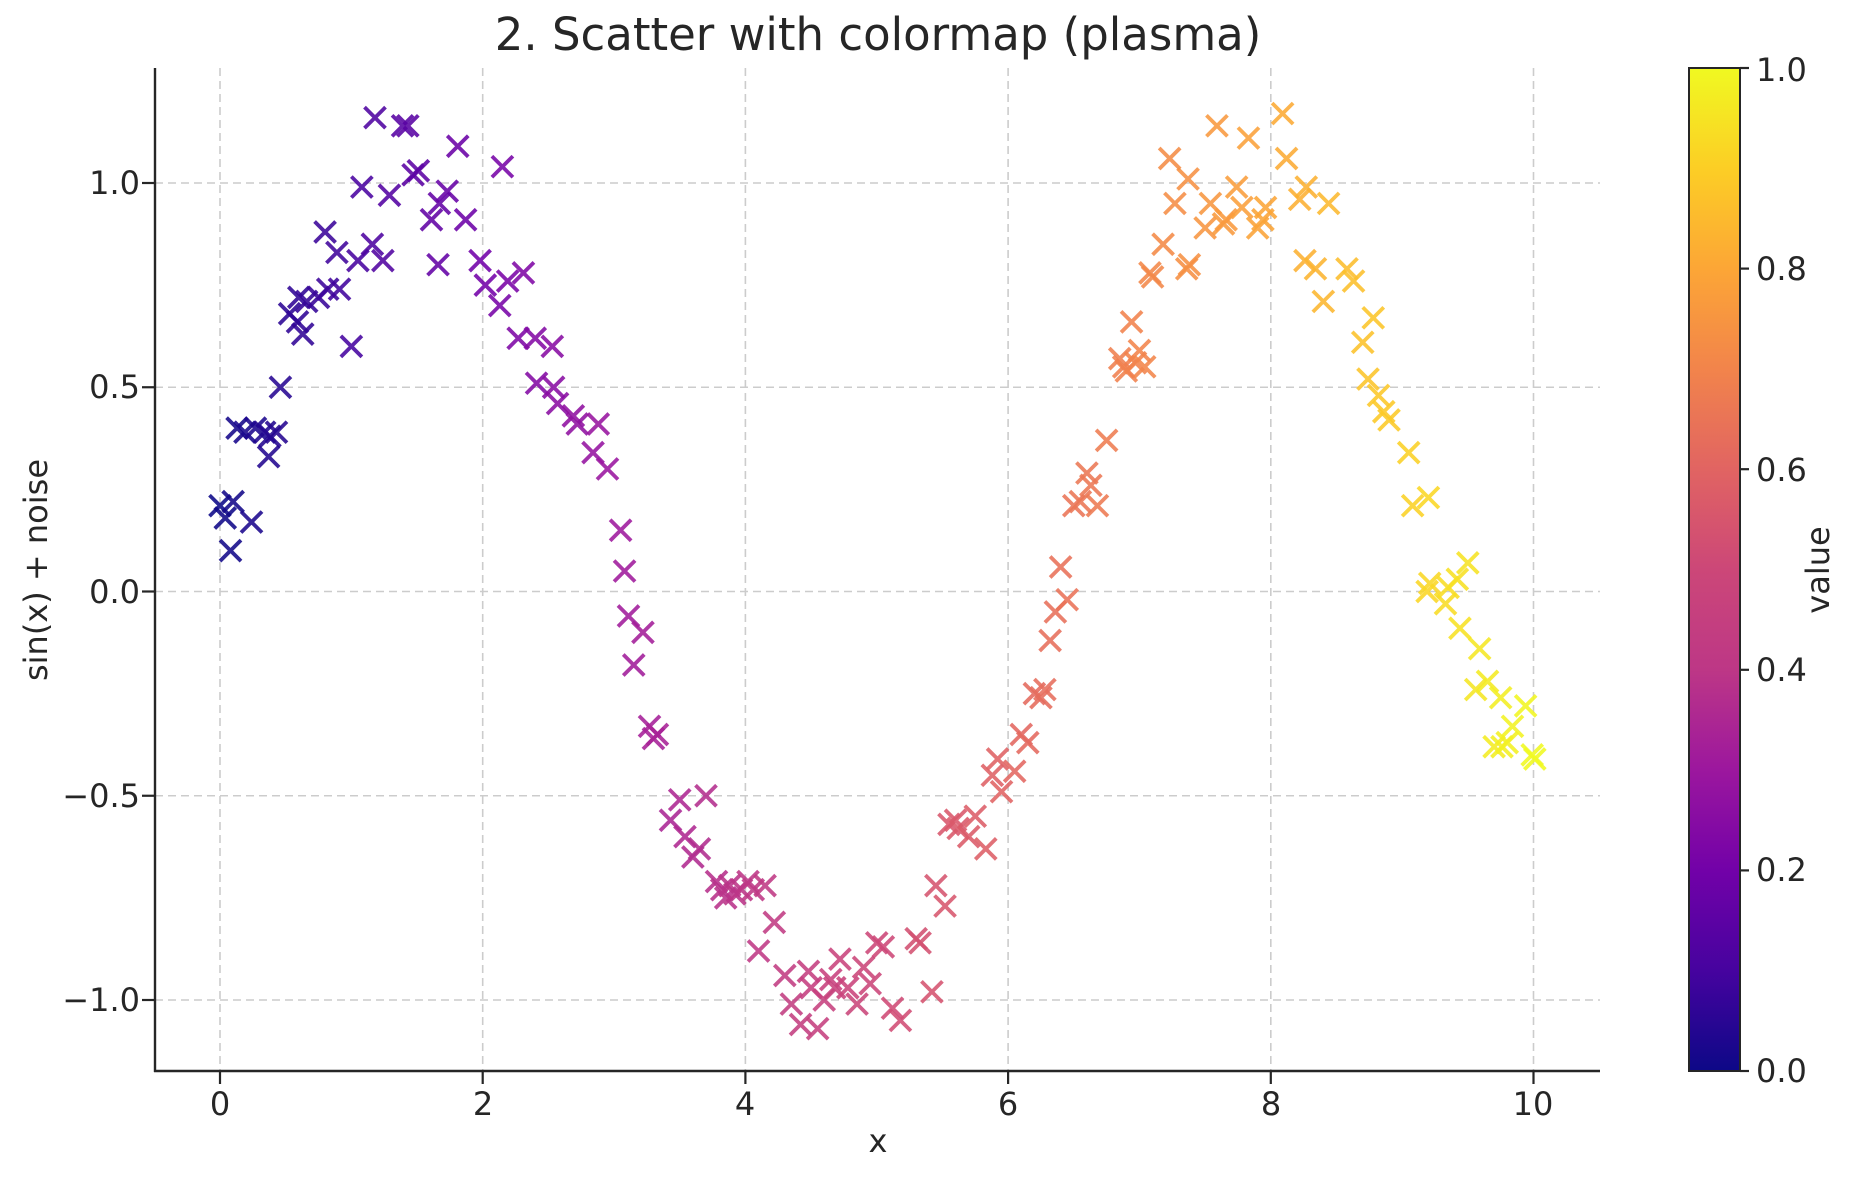  I want to click on chart-title: 2. Scatter with colormap (plasma), so click(878, 34).